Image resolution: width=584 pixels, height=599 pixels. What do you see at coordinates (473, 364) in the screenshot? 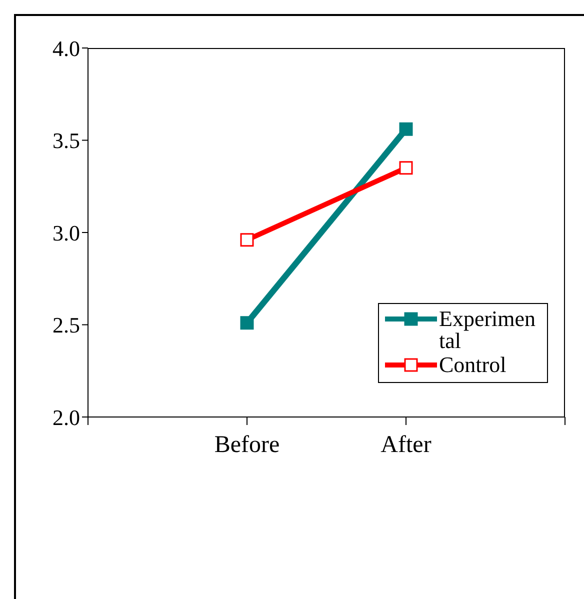
I see `legend-label: Control` at bounding box center [473, 364].